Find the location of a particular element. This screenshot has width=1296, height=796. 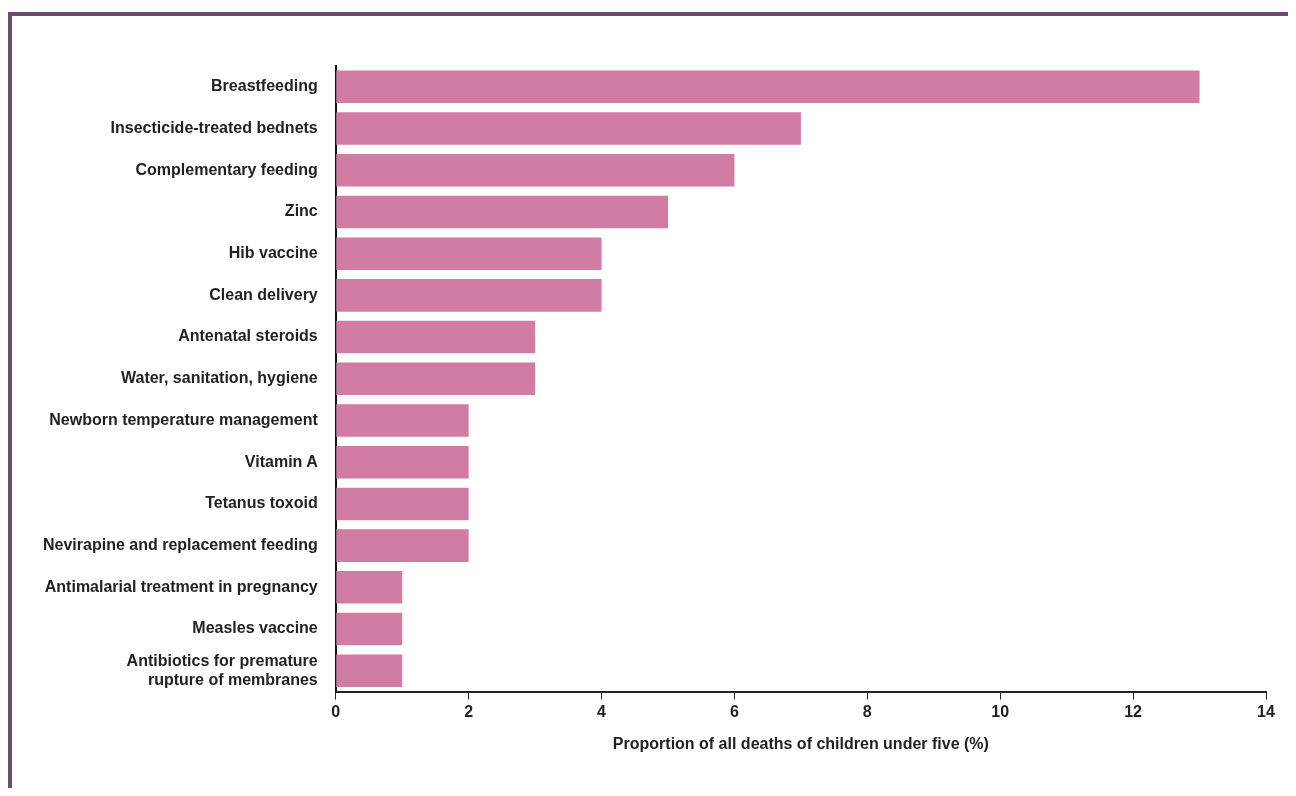

x-axis-title: Proportion of all deaths of children under five (%) is located at coordinates (800, 743).